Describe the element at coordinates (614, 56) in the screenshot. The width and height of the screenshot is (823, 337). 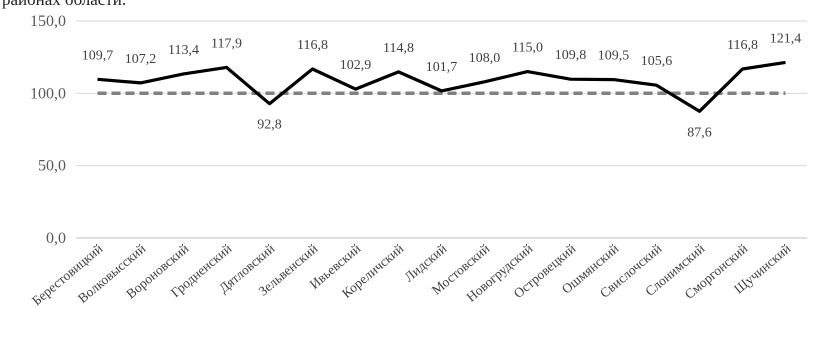
I see `data-label: 109,5` at that location.